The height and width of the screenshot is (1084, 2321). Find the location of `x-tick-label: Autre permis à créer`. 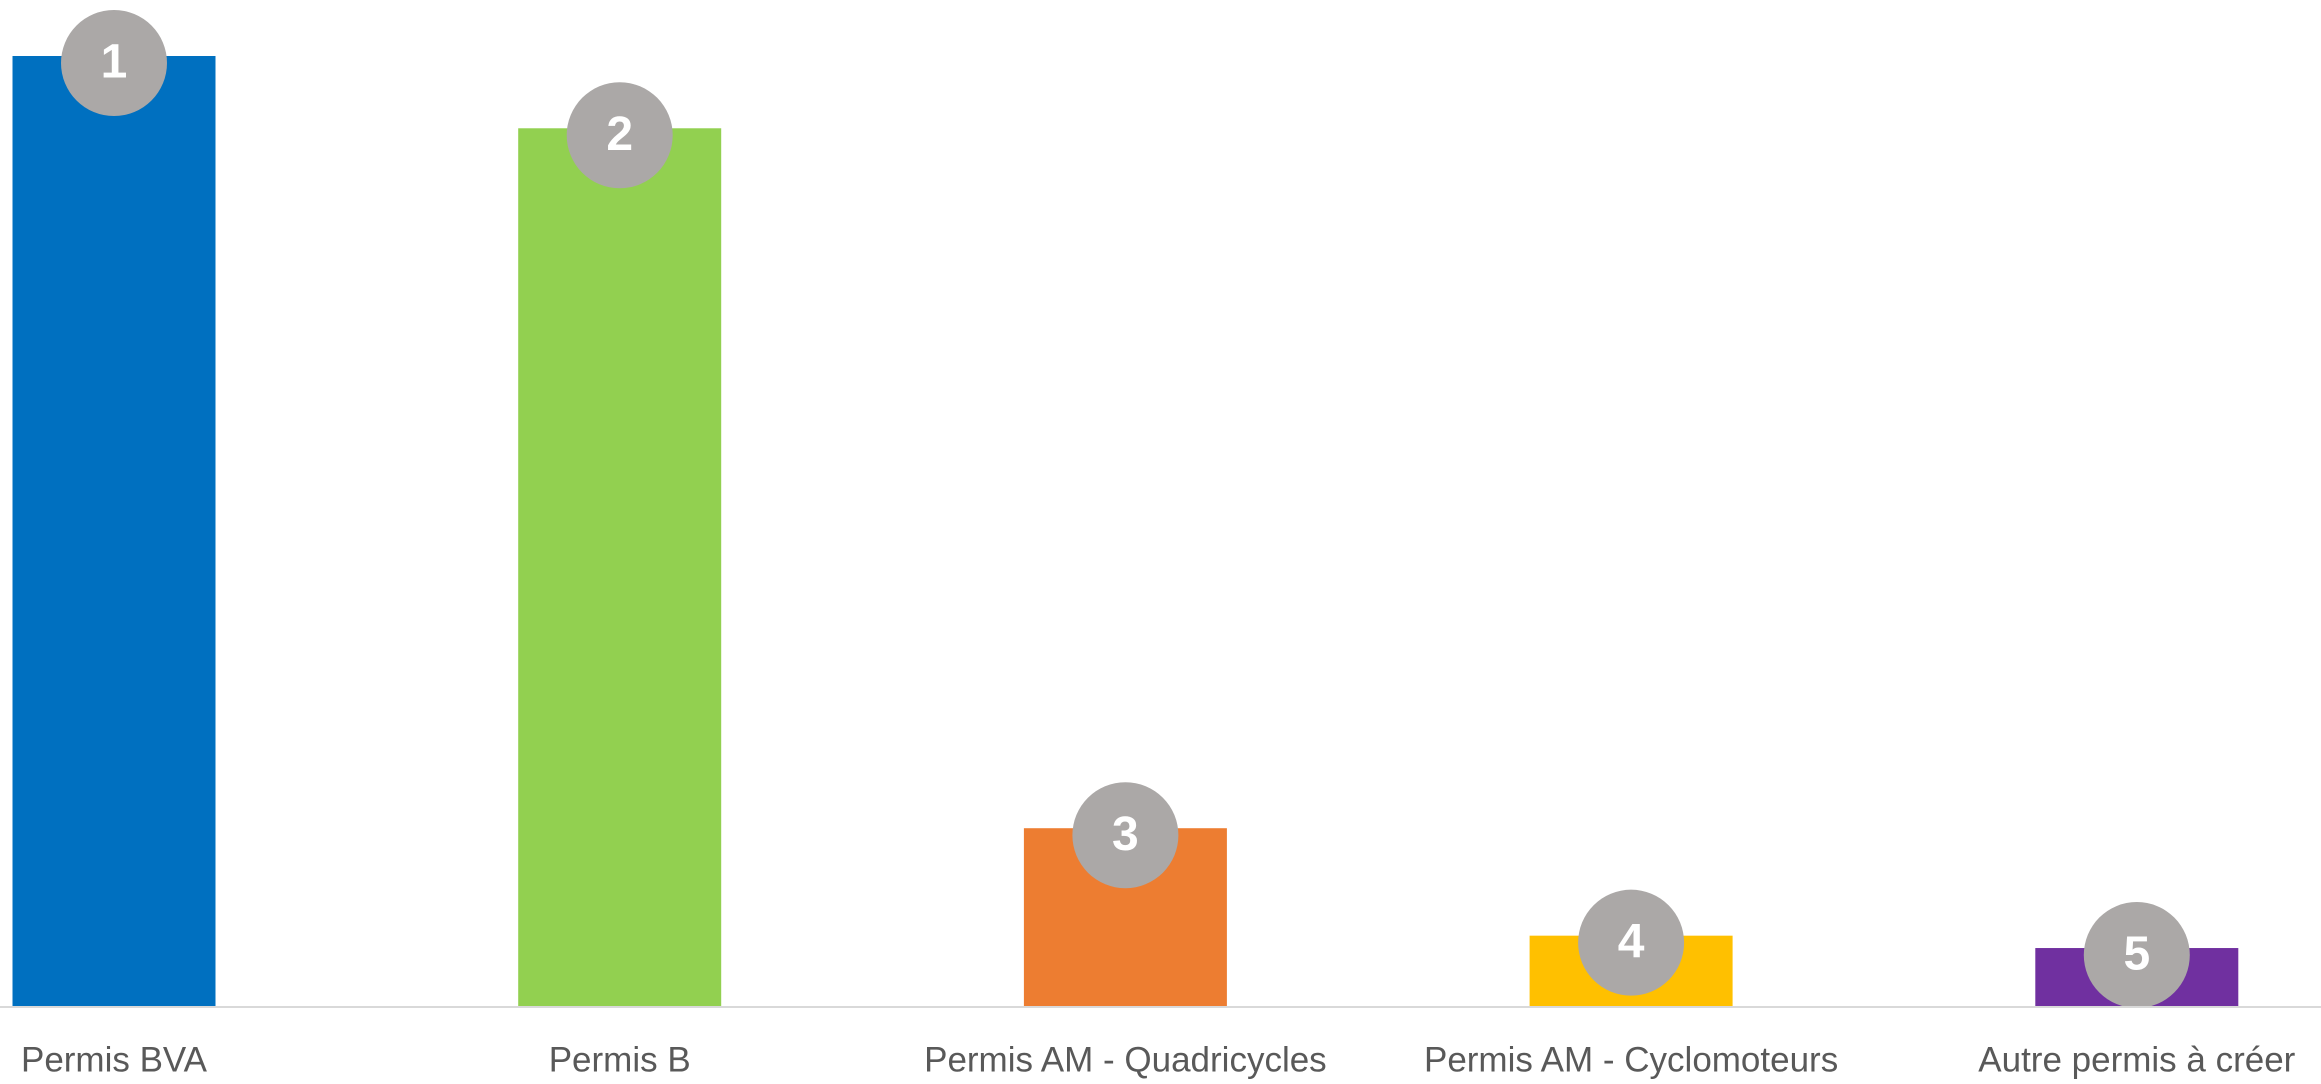

x-tick-label: Autre permis à créer is located at coordinates (2136, 1059).